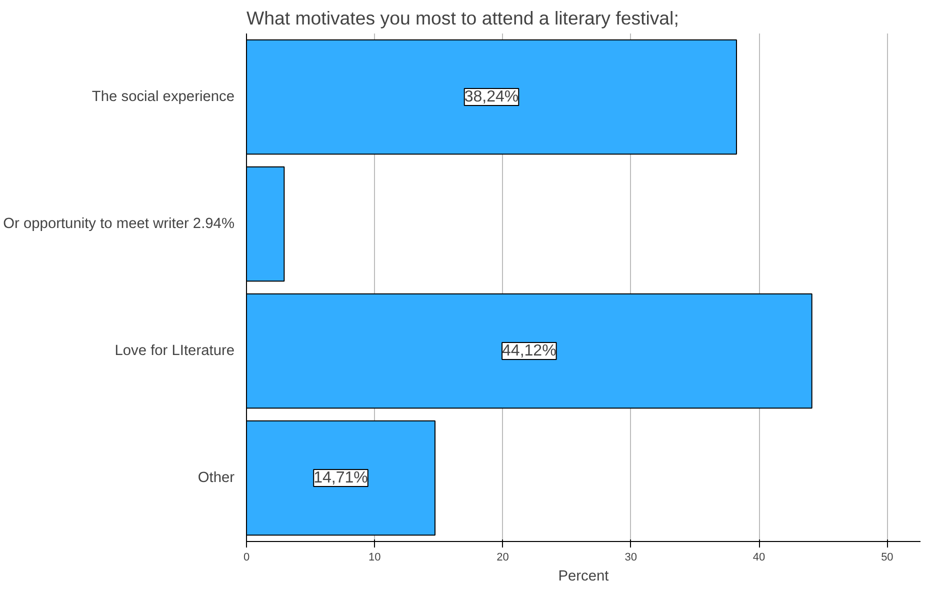  What do you see at coordinates (174, 351) in the screenshot?
I see `y-tick-label: Love for LIterature` at bounding box center [174, 351].